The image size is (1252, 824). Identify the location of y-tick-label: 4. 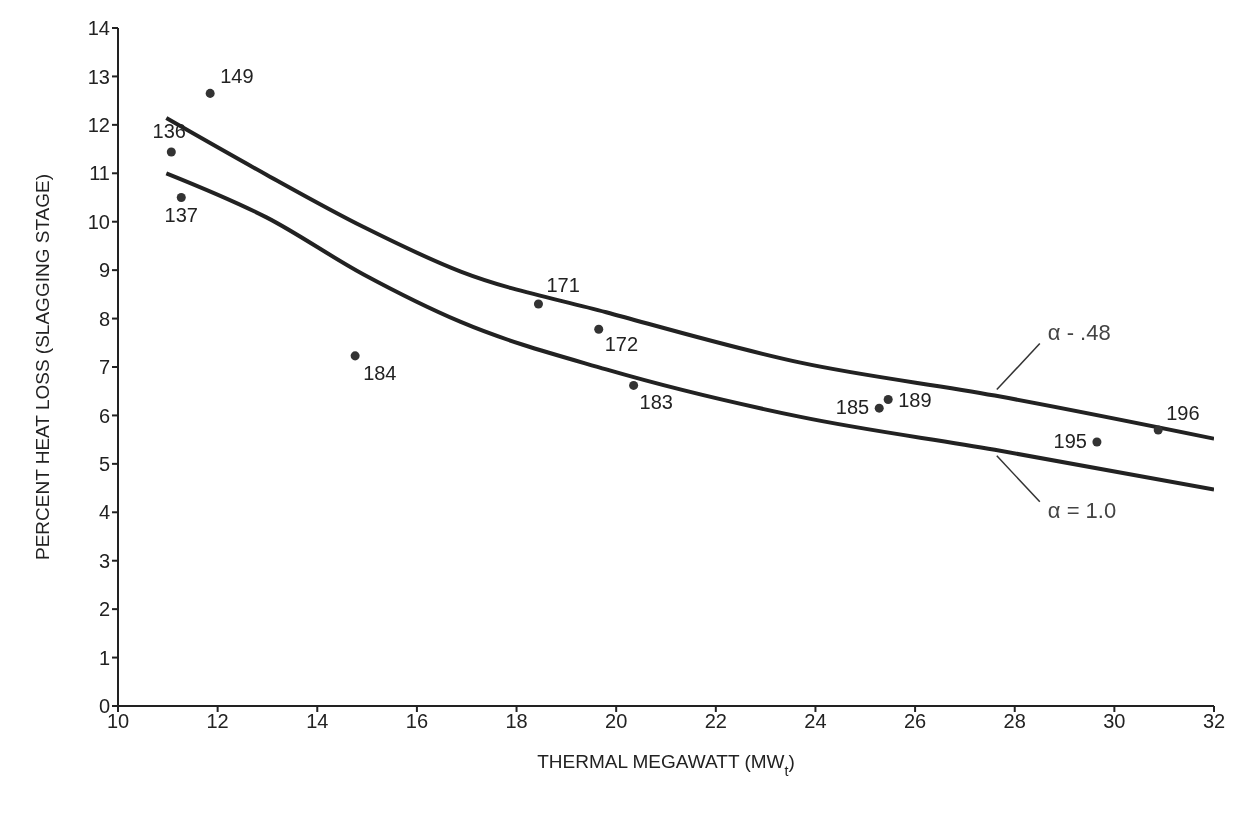
(104, 512).